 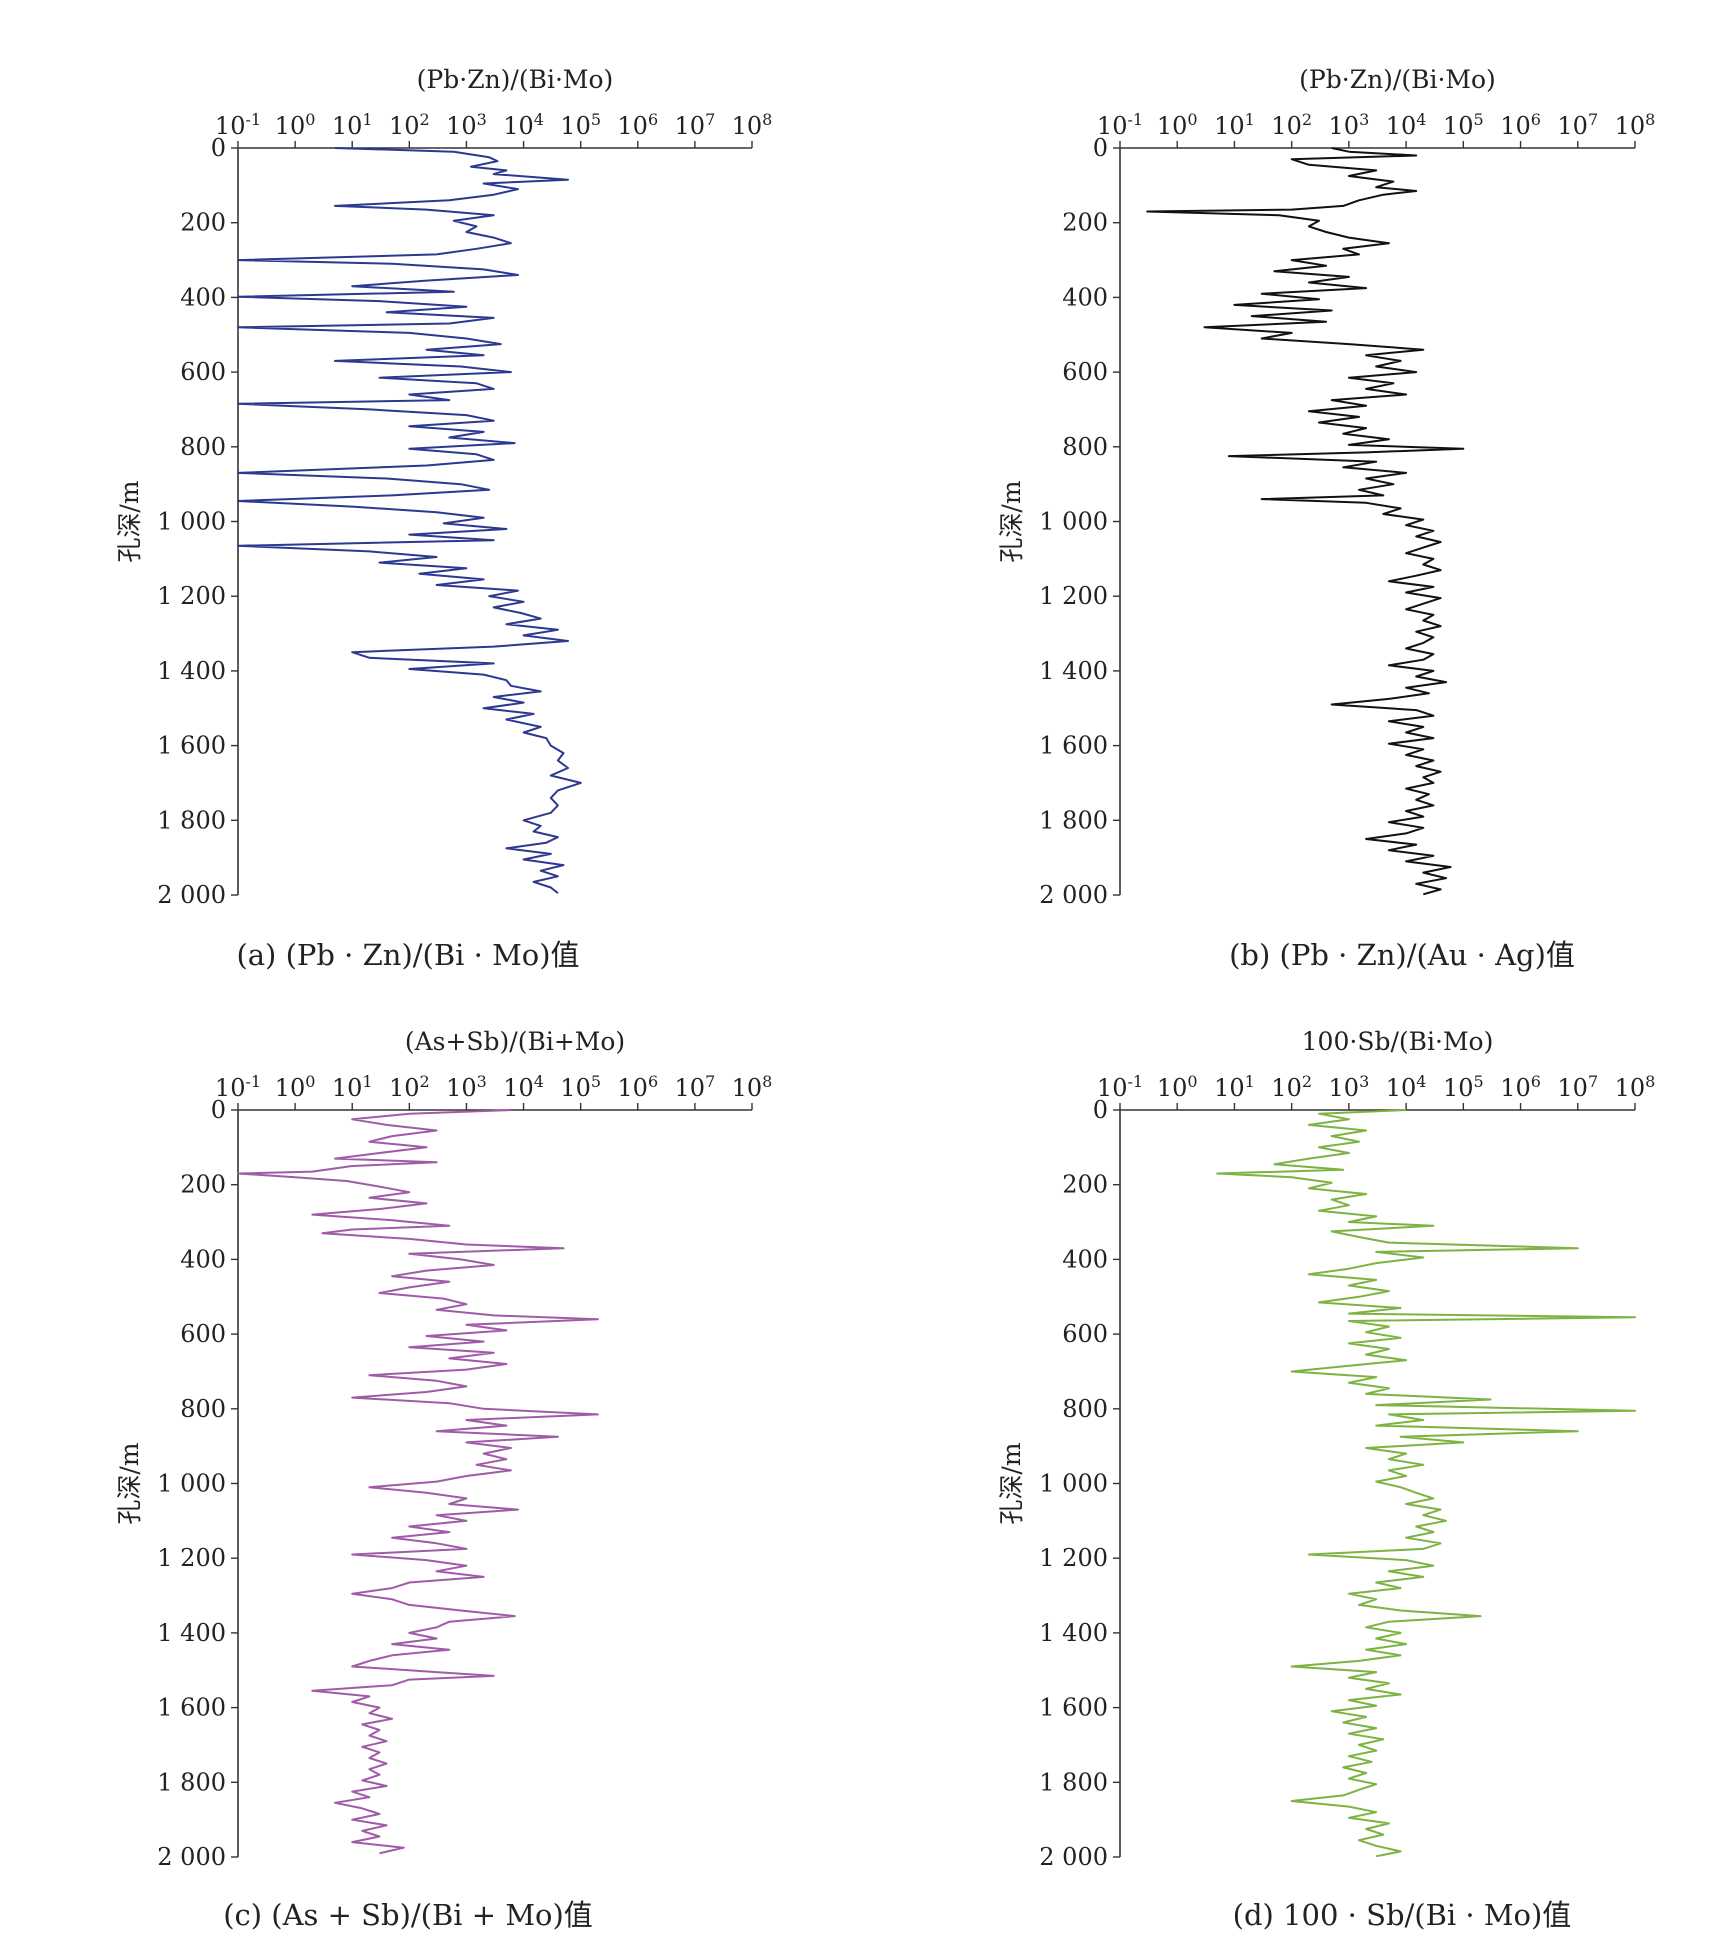 I want to click on panel-caption-a: (a) (Pb · Zn)/(Bi · Mo)值, so click(x=407, y=955).